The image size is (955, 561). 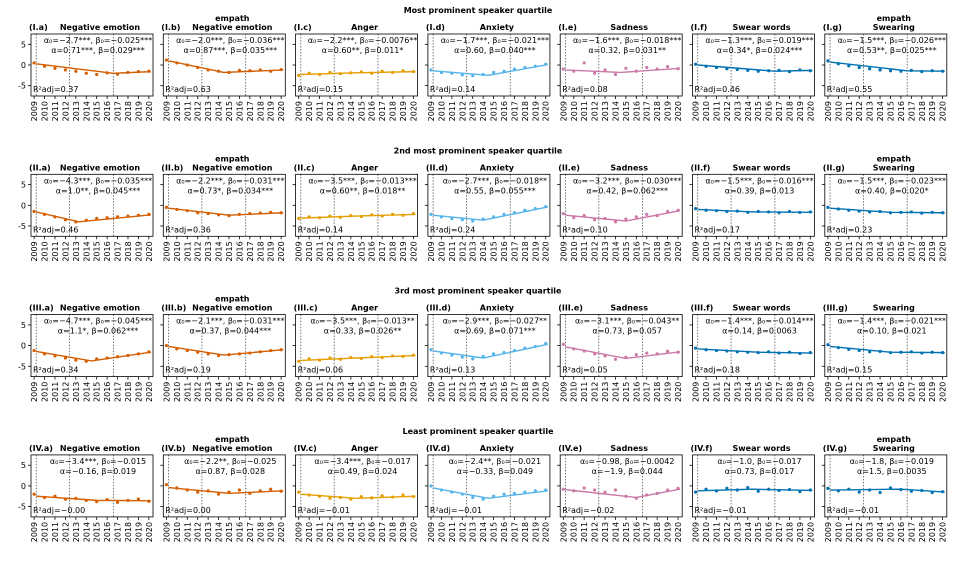 What do you see at coordinates (363, 190) in the screenshot?
I see `fit-annotation: α=0.60**, β=0.018**` at bounding box center [363, 190].